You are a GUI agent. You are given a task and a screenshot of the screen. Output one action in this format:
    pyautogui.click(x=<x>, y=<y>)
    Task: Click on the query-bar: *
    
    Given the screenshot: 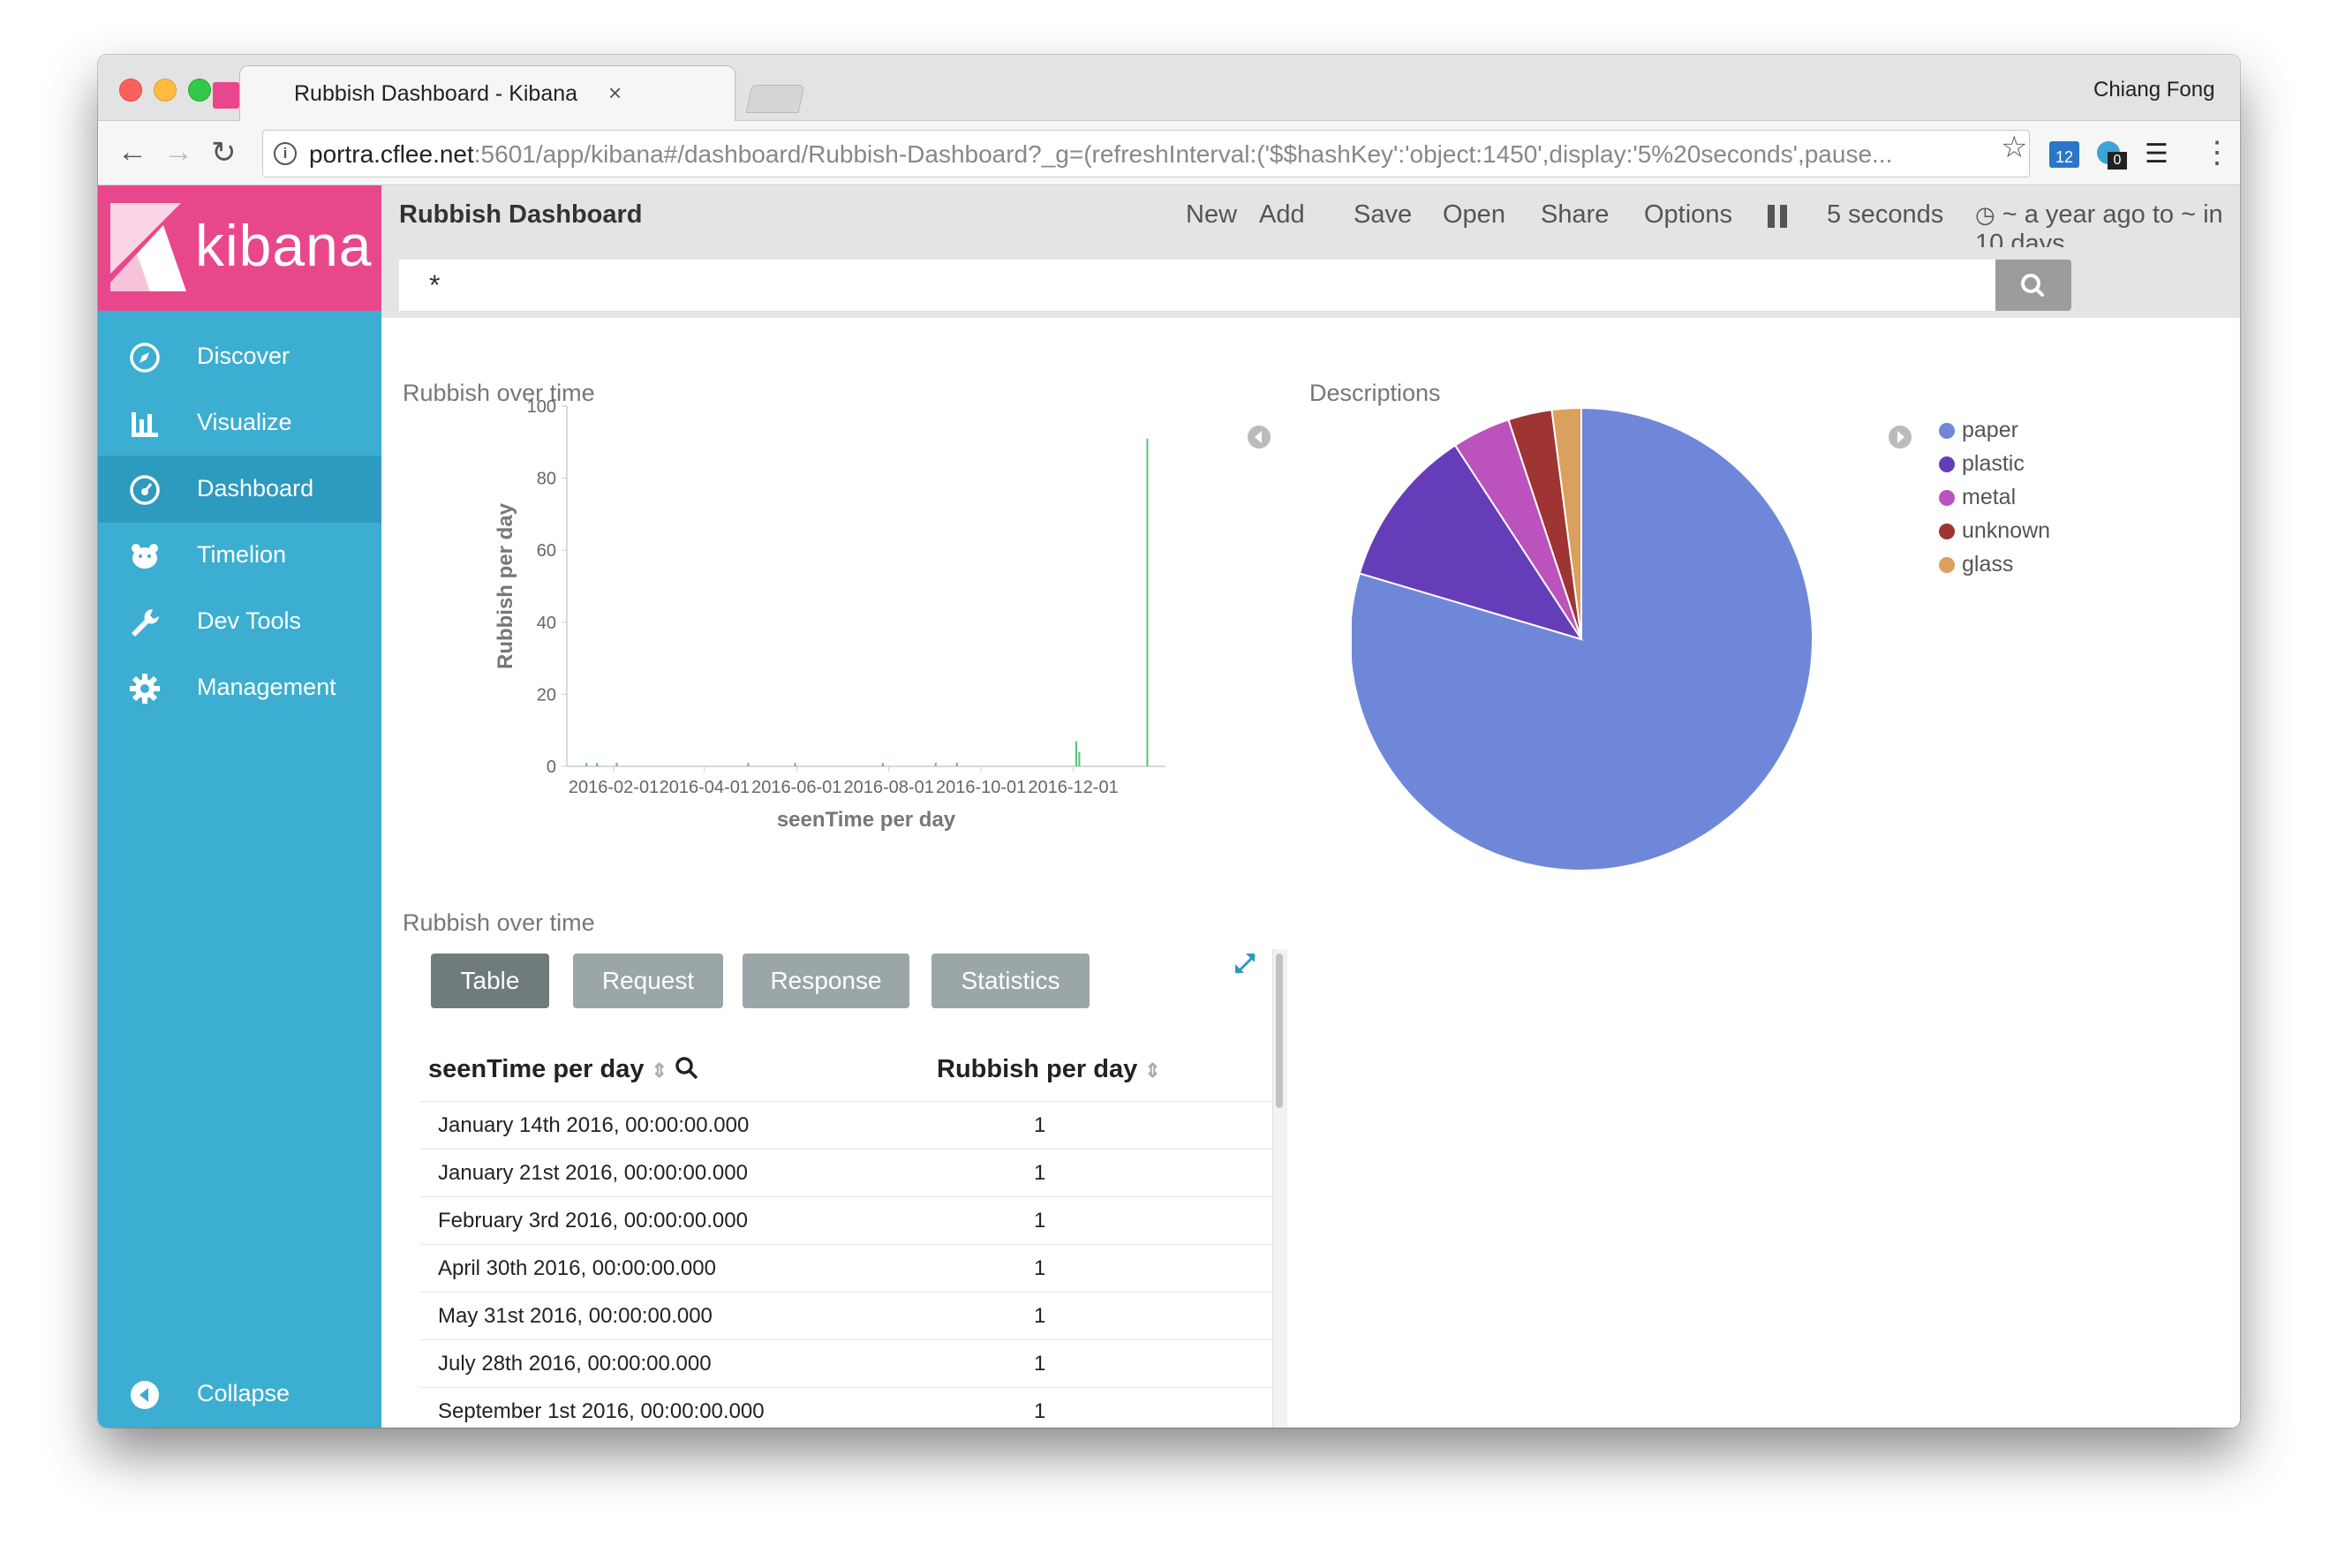 What is the action you would take?
    pyautogui.click(x=1310, y=282)
    